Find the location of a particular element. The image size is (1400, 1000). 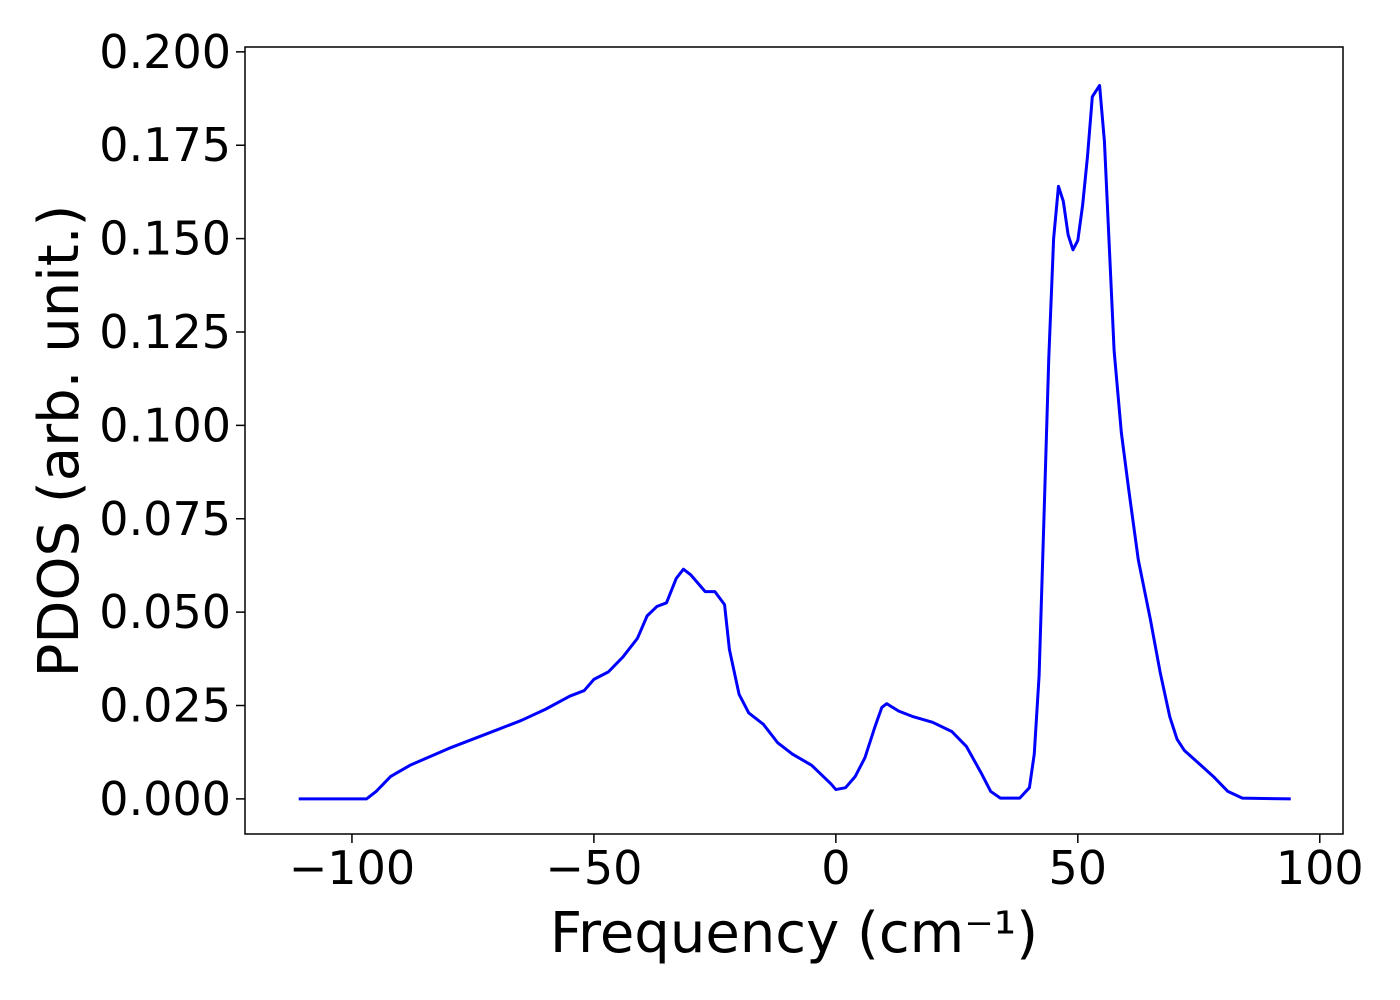

y-tick-label: 0.025 is located at coordinates (165, 706).